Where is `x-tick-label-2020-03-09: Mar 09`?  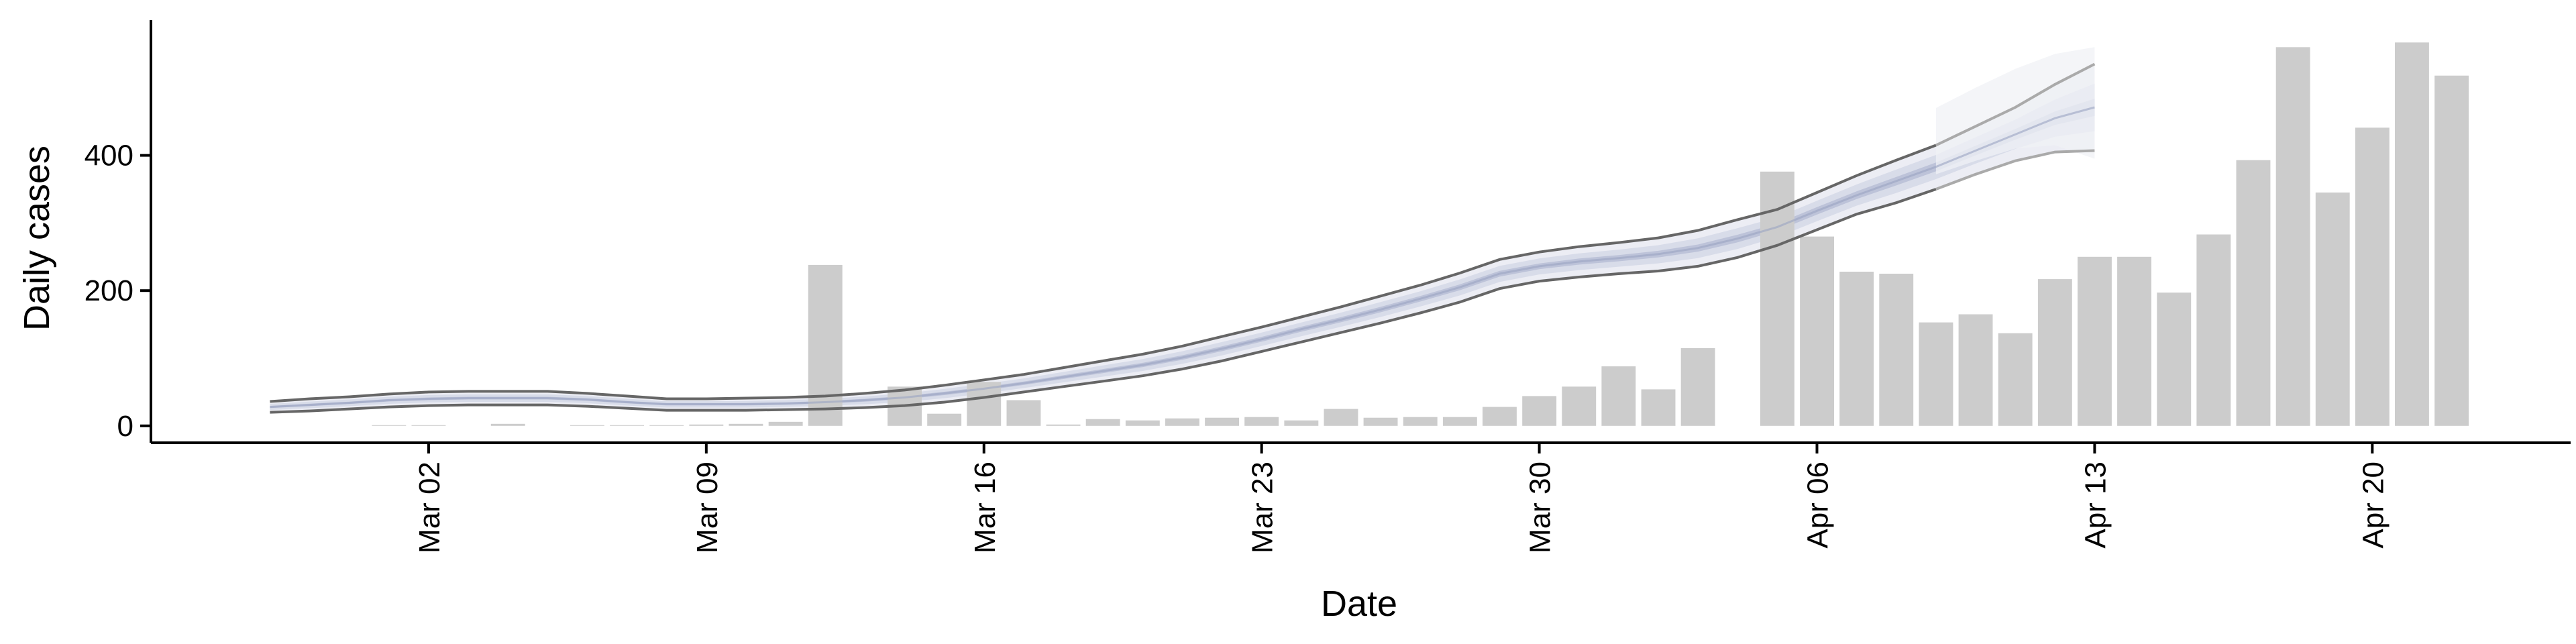
x-tick-label-2020-03-09: Mar 09 is located at coordinates (707, 507).